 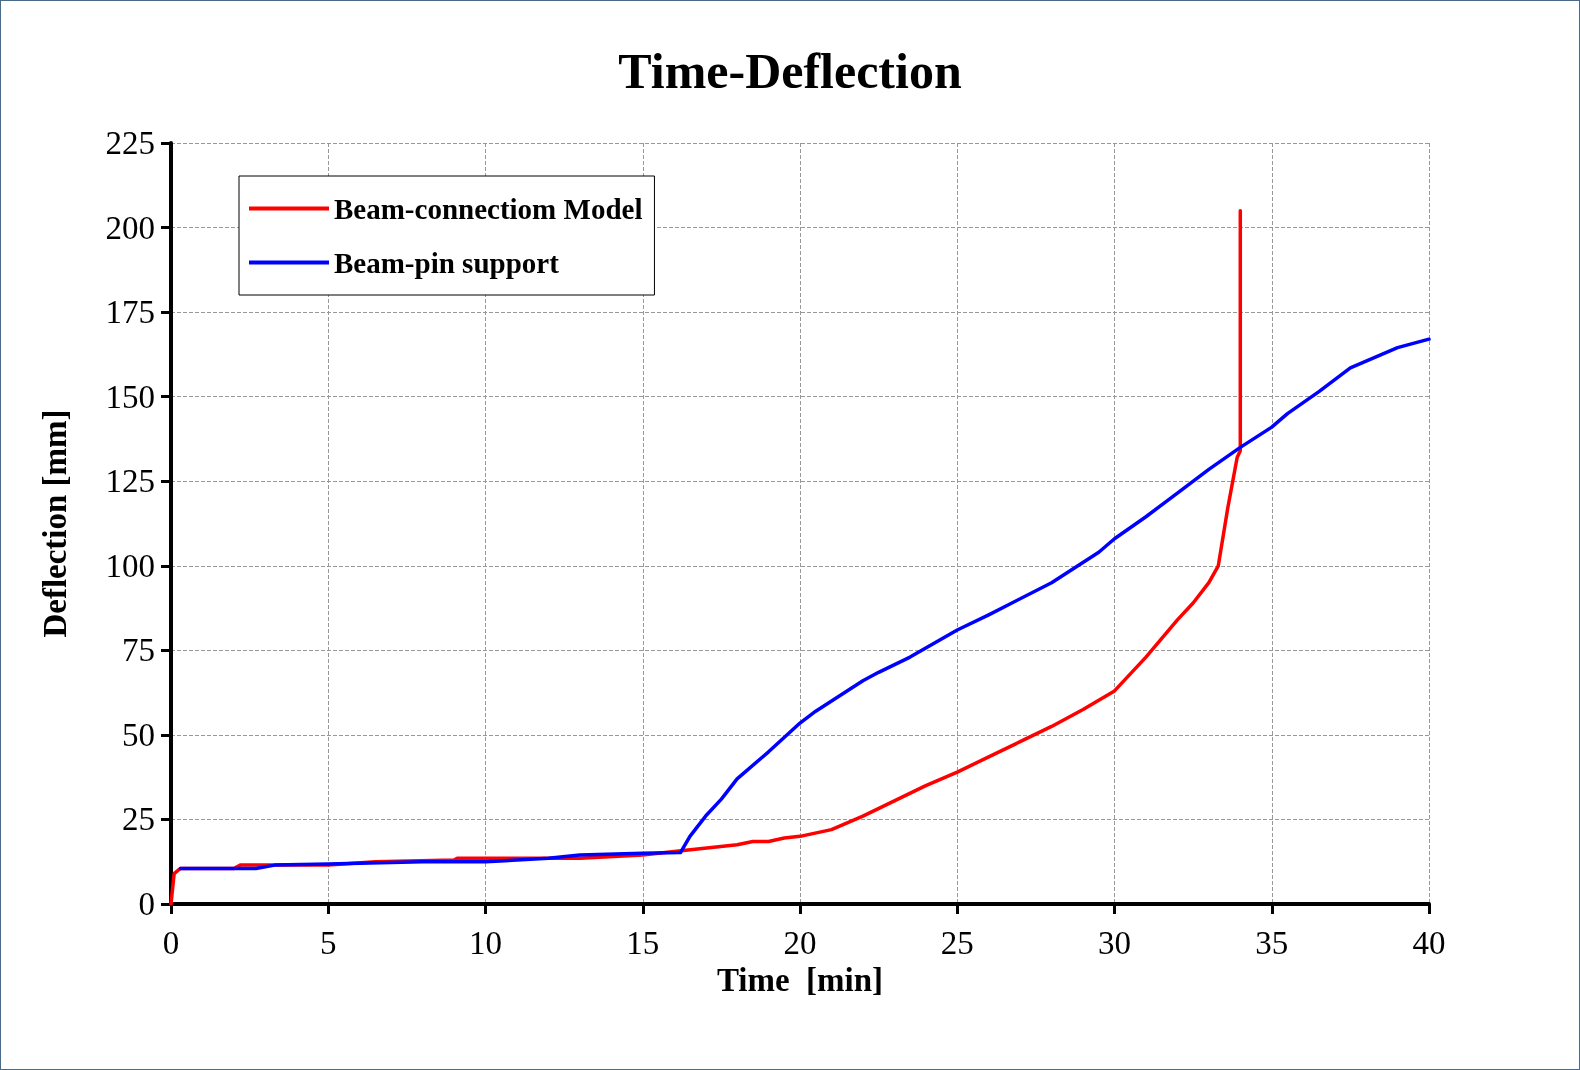 I want to click on y-tick-label: 100, so click(x=130, y=565).